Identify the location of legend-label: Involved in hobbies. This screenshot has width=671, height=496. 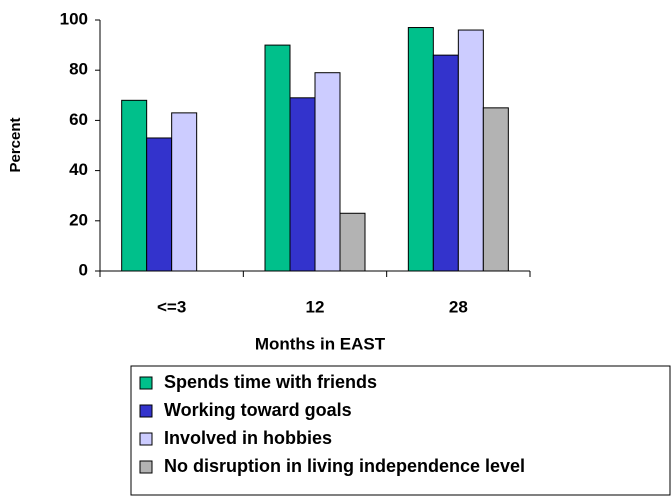
(248, 438).